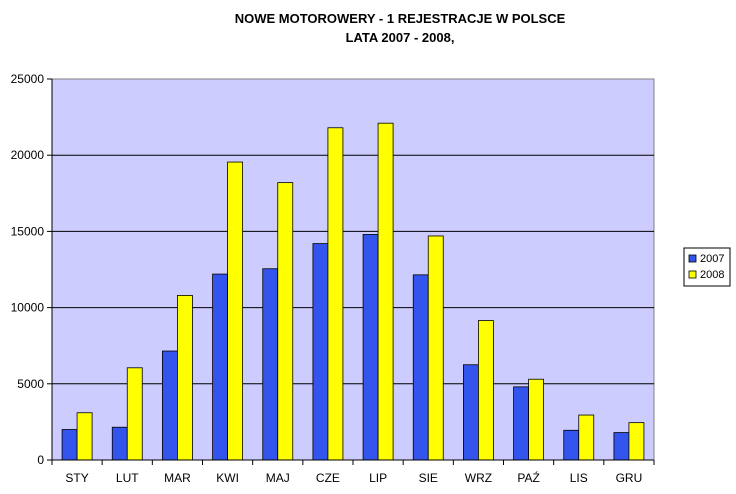 Image resolution: width=736 pixels, height=494 pixels. I want to click on x-tick-label: LIP, so click(378, 478).